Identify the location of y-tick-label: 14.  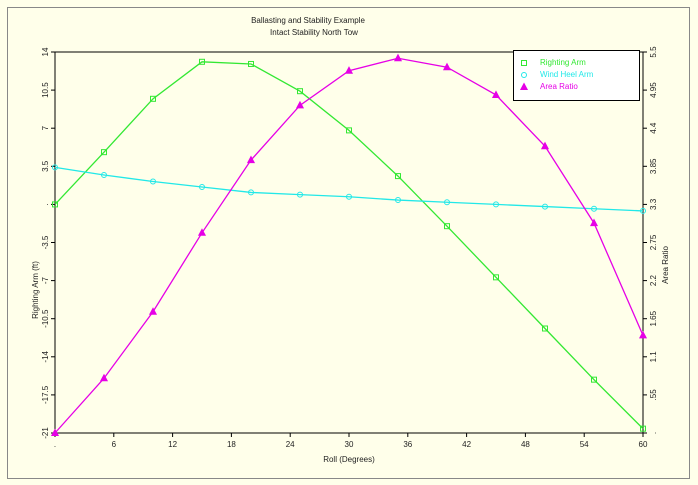
(45, 51).